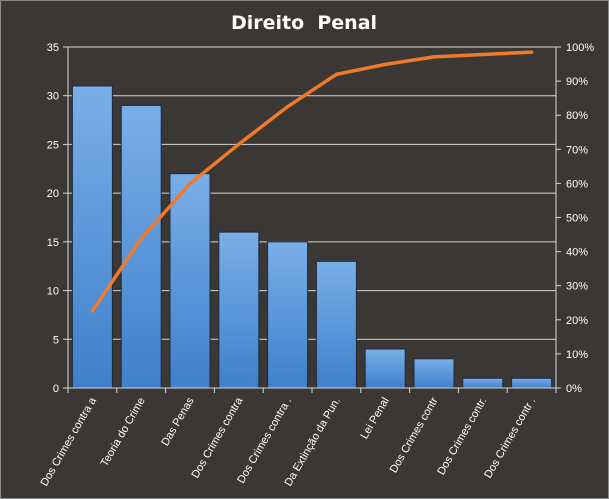 The height and width of the screenshot is (499, 609). I want to click on left-tick-label: 15, so click(53, 243).